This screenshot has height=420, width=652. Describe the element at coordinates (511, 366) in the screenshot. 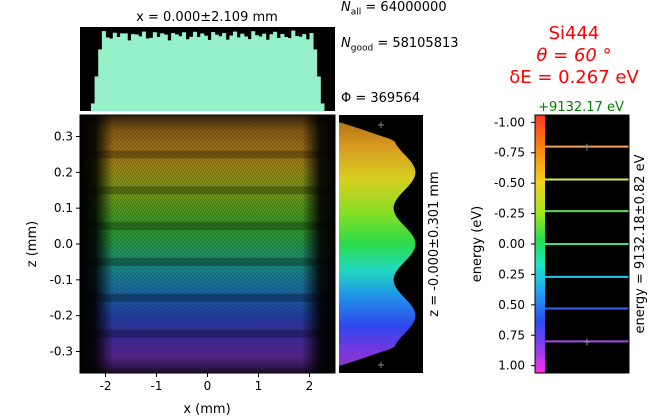

I see `energy-tick-label: 1.00` at that location.